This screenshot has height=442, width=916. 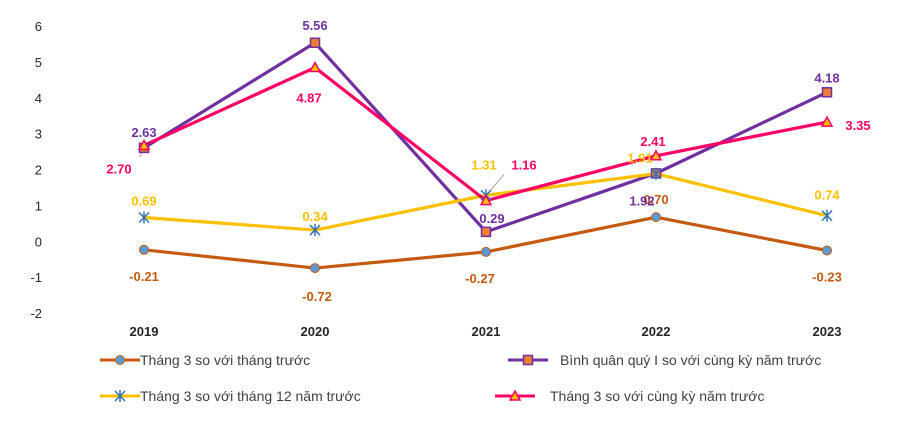 What do you see at coordinates (639, 158) in the screenshot?
I see `data-label: 1.91` at bounding box center [639, 158].